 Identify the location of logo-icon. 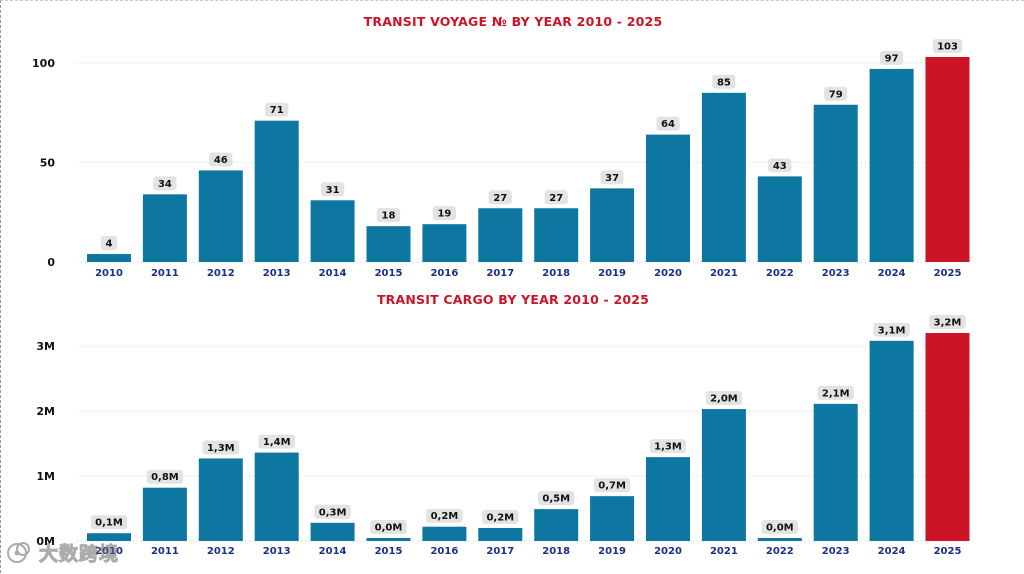
(18, 552).